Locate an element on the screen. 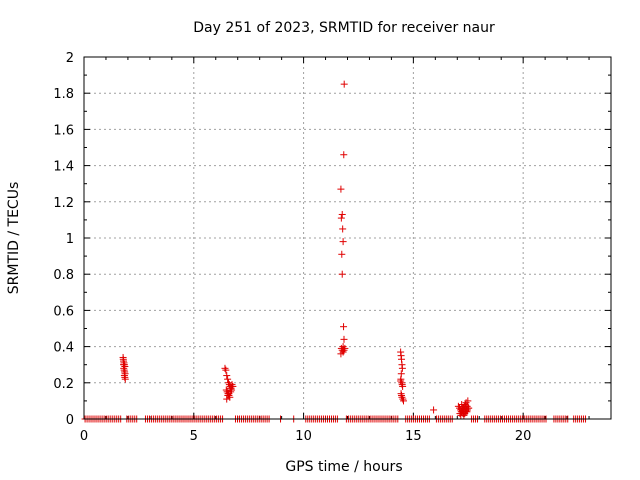 The height and width of the screenshot is (480, 640). y-tick-label: 1 is located at coordinates (70, 239).